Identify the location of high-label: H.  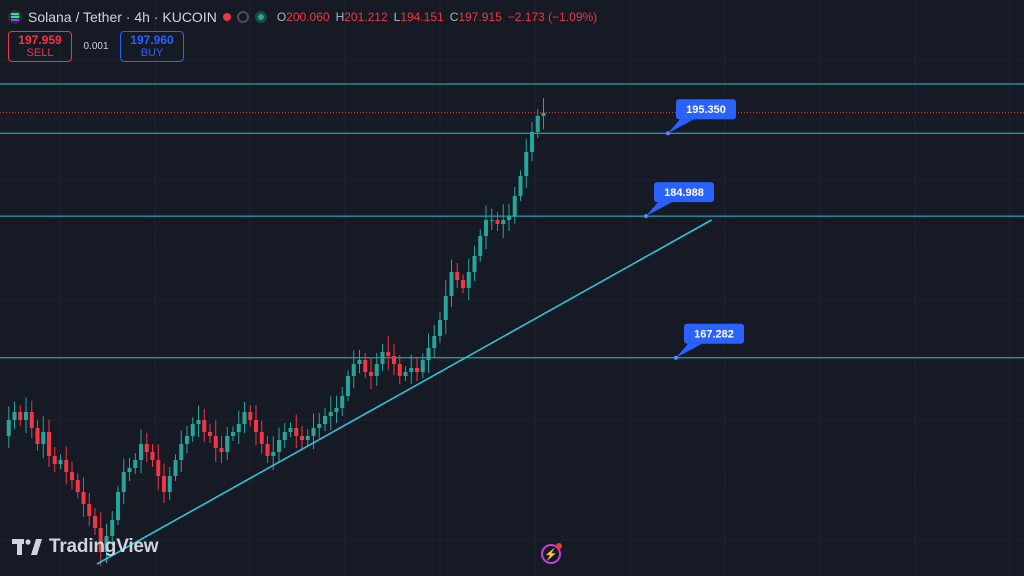
(340, 17).